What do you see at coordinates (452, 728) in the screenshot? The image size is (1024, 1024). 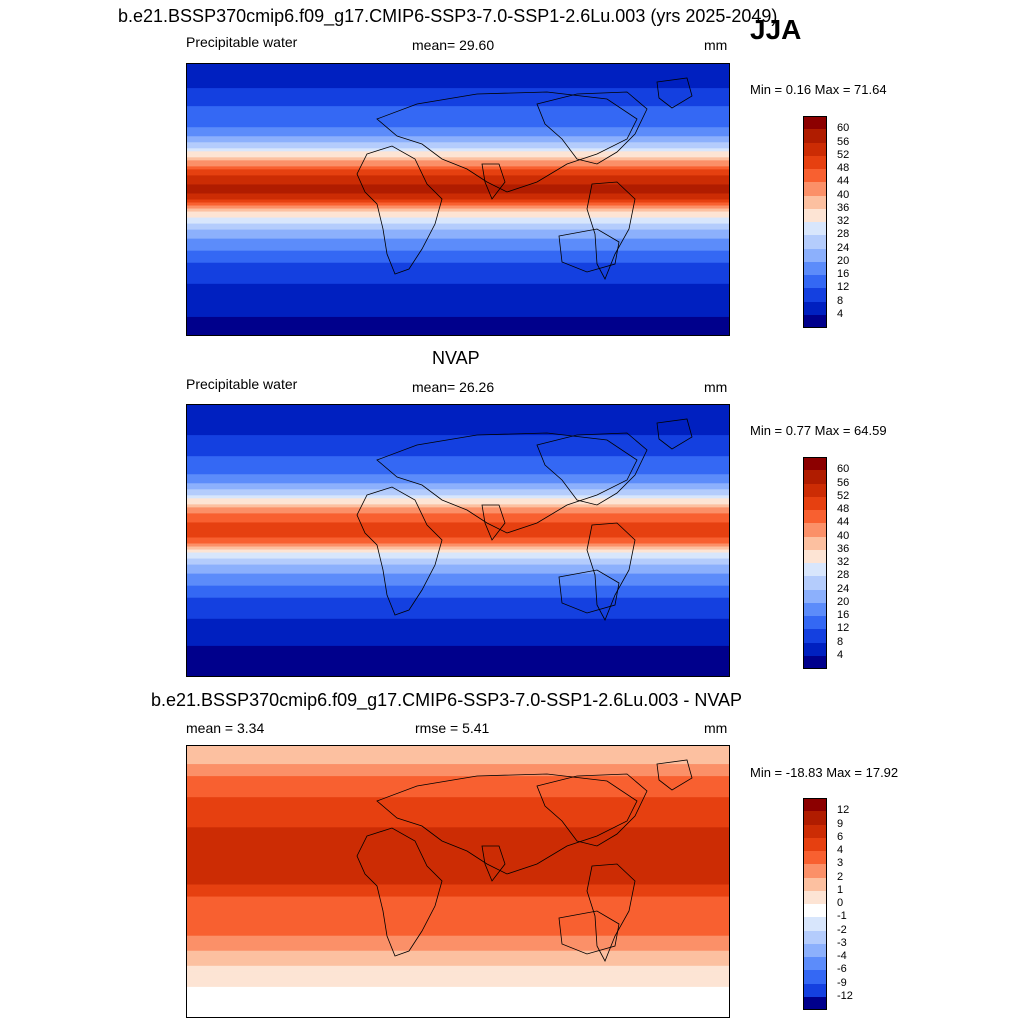 I see `panel3-rmse-label: rmse = 5.41` at bounding box center [452, 728].